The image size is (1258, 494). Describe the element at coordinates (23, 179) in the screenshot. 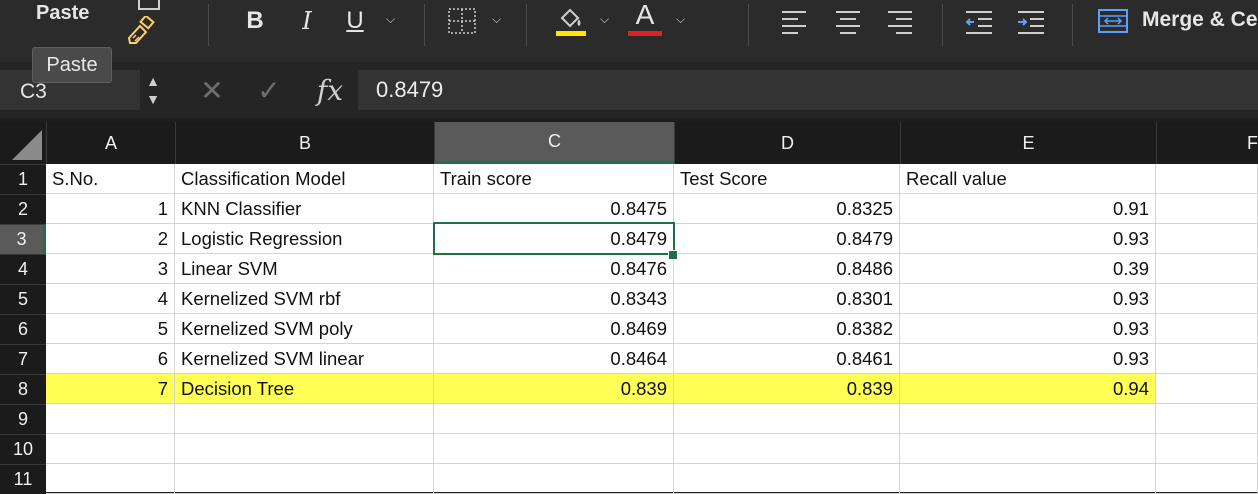

I see `row-header-1: 1` at that location.